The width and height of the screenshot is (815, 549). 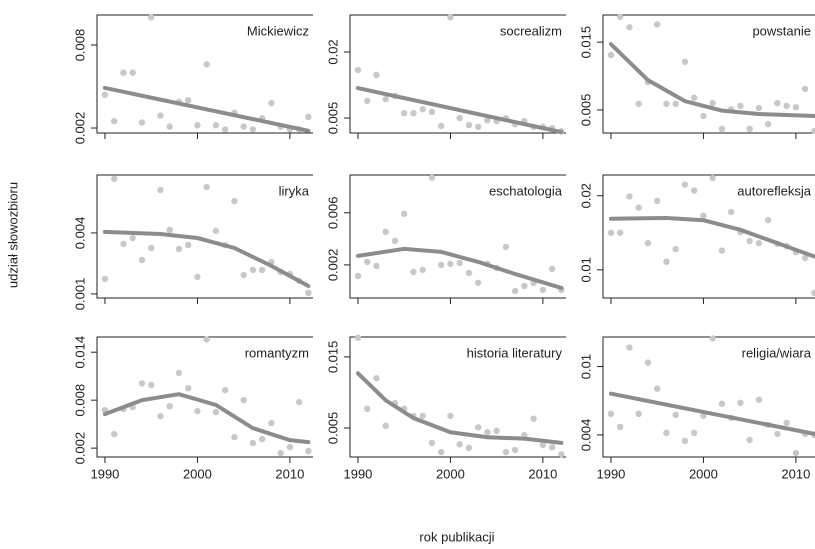 What do you see at coordinates (585, 195) in the screenshot?
I see `y-tick-label: 0.02` at bounding box center [585, 195].